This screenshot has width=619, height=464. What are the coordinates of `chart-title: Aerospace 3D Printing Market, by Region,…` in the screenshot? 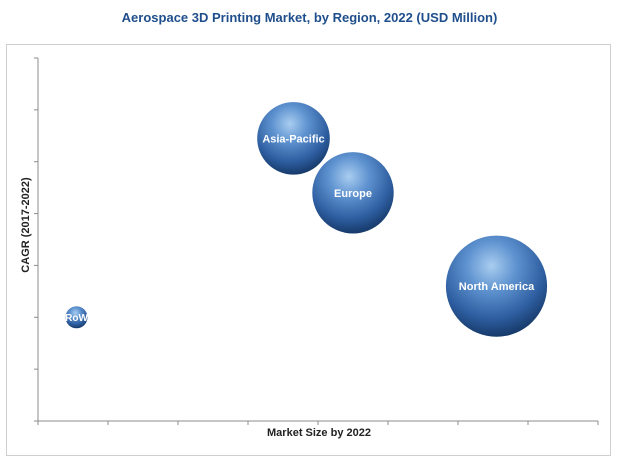 It's located at (309, 17).